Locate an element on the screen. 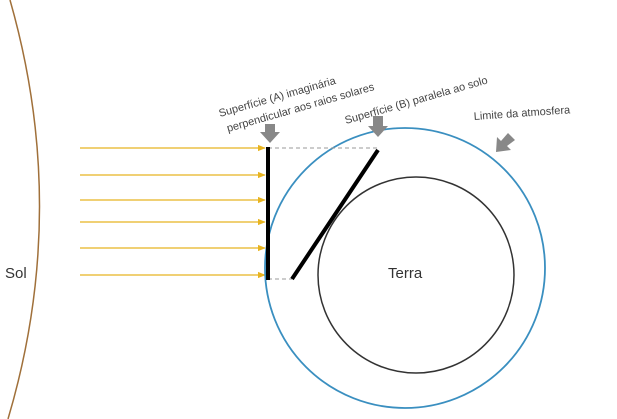  arrow-atmosphere is located at coordinates (505, 142).